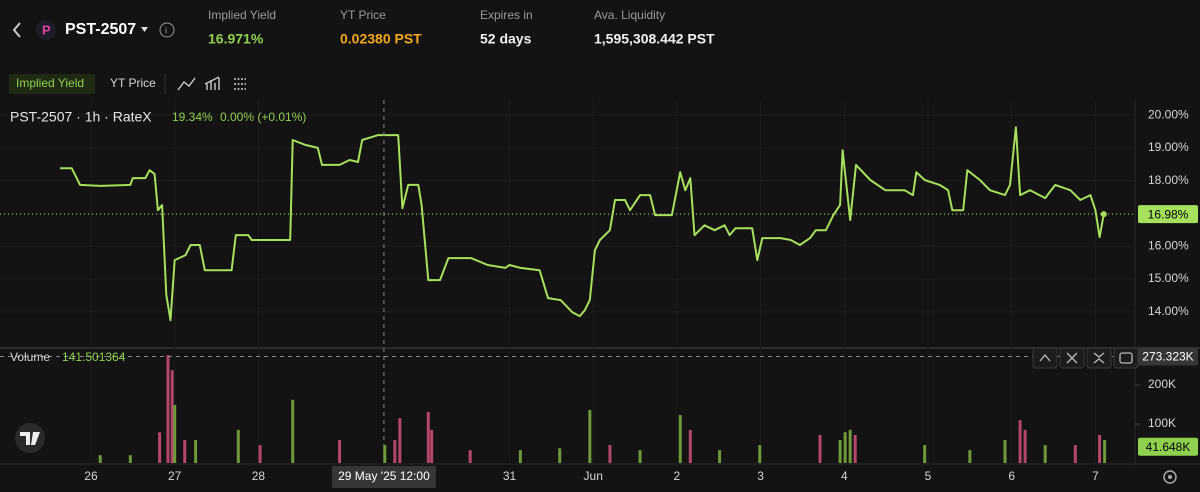 The width and height of the screenshot is (1200, 492). What do you see at coordinates (259, 476) in the screenshot?
I see `x-tick-label: 28` at bounding box center [259, 476].